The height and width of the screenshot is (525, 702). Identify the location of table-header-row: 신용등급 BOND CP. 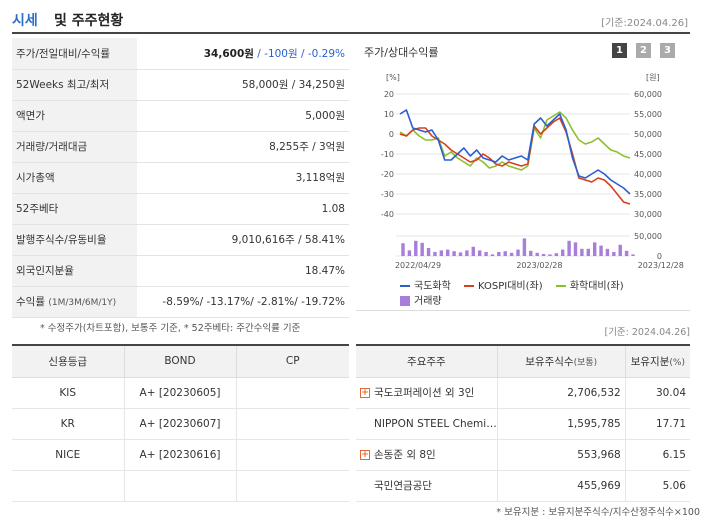
(180, 361).